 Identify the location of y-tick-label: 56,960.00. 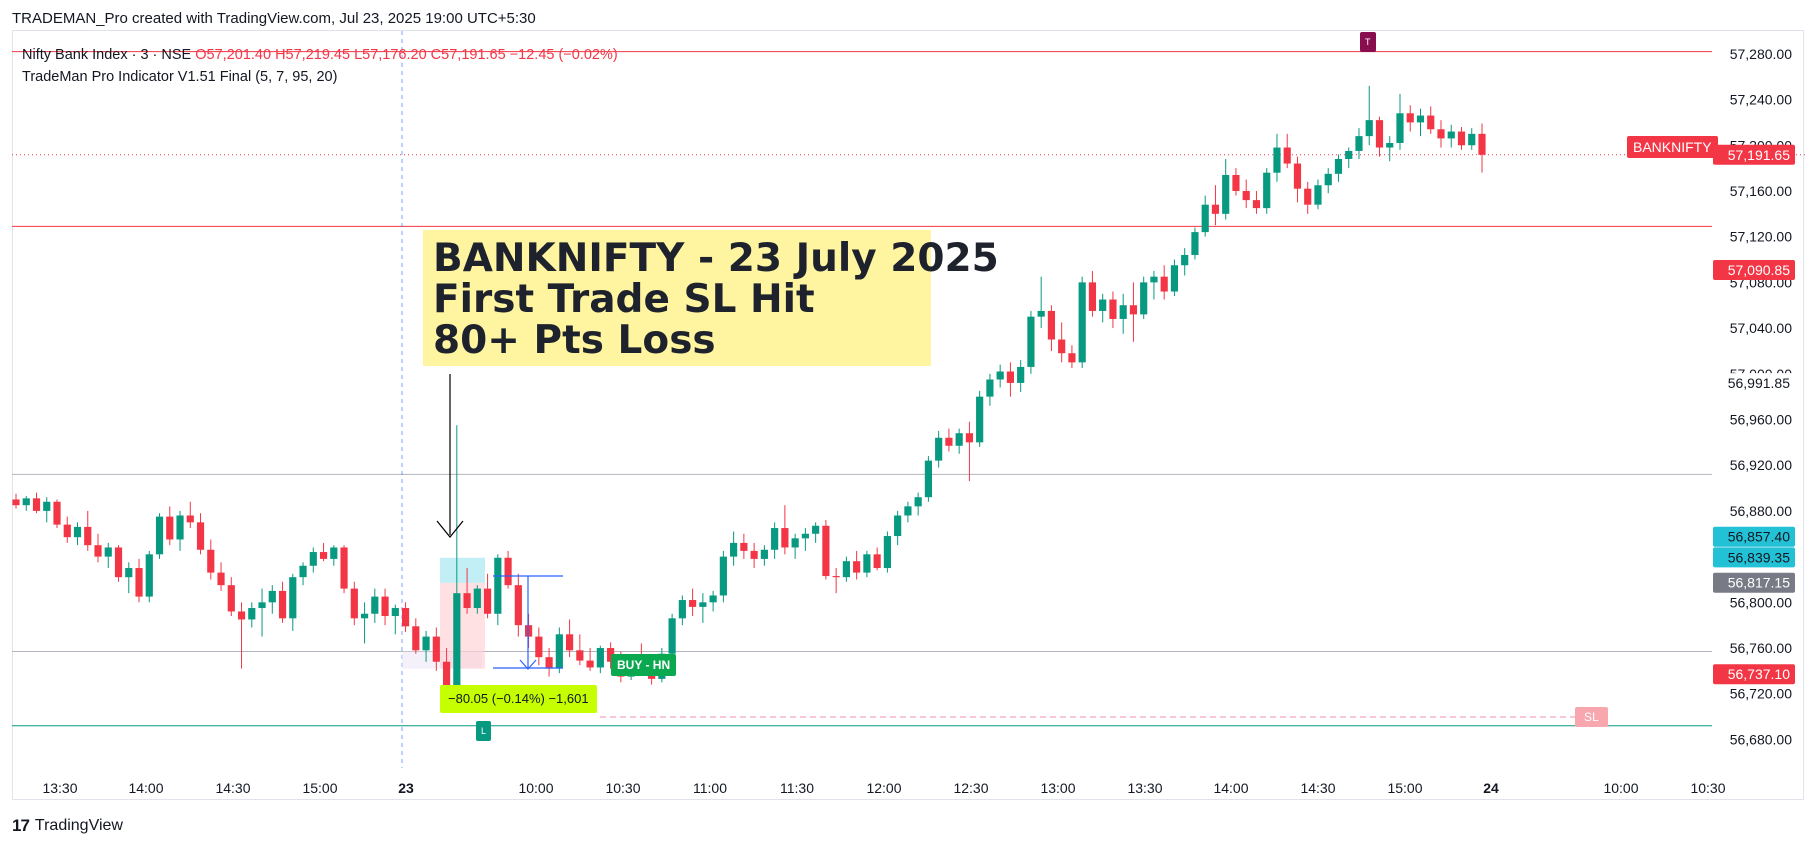
(1761, 419).